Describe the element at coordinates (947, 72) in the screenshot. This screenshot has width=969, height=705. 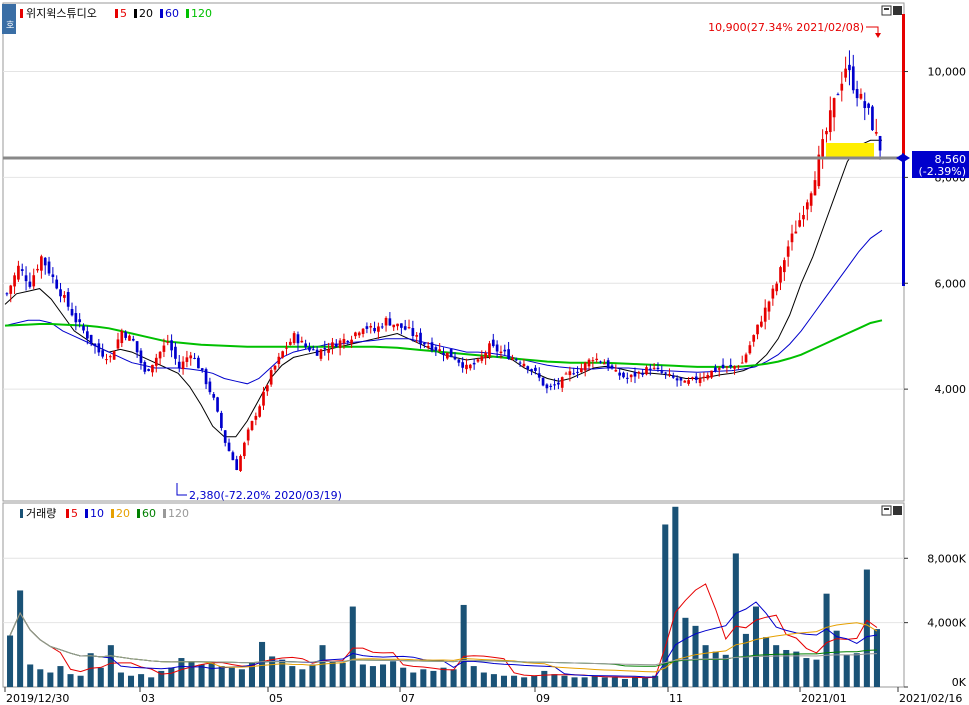
I see `price-tick-label: 10,000` at that location.